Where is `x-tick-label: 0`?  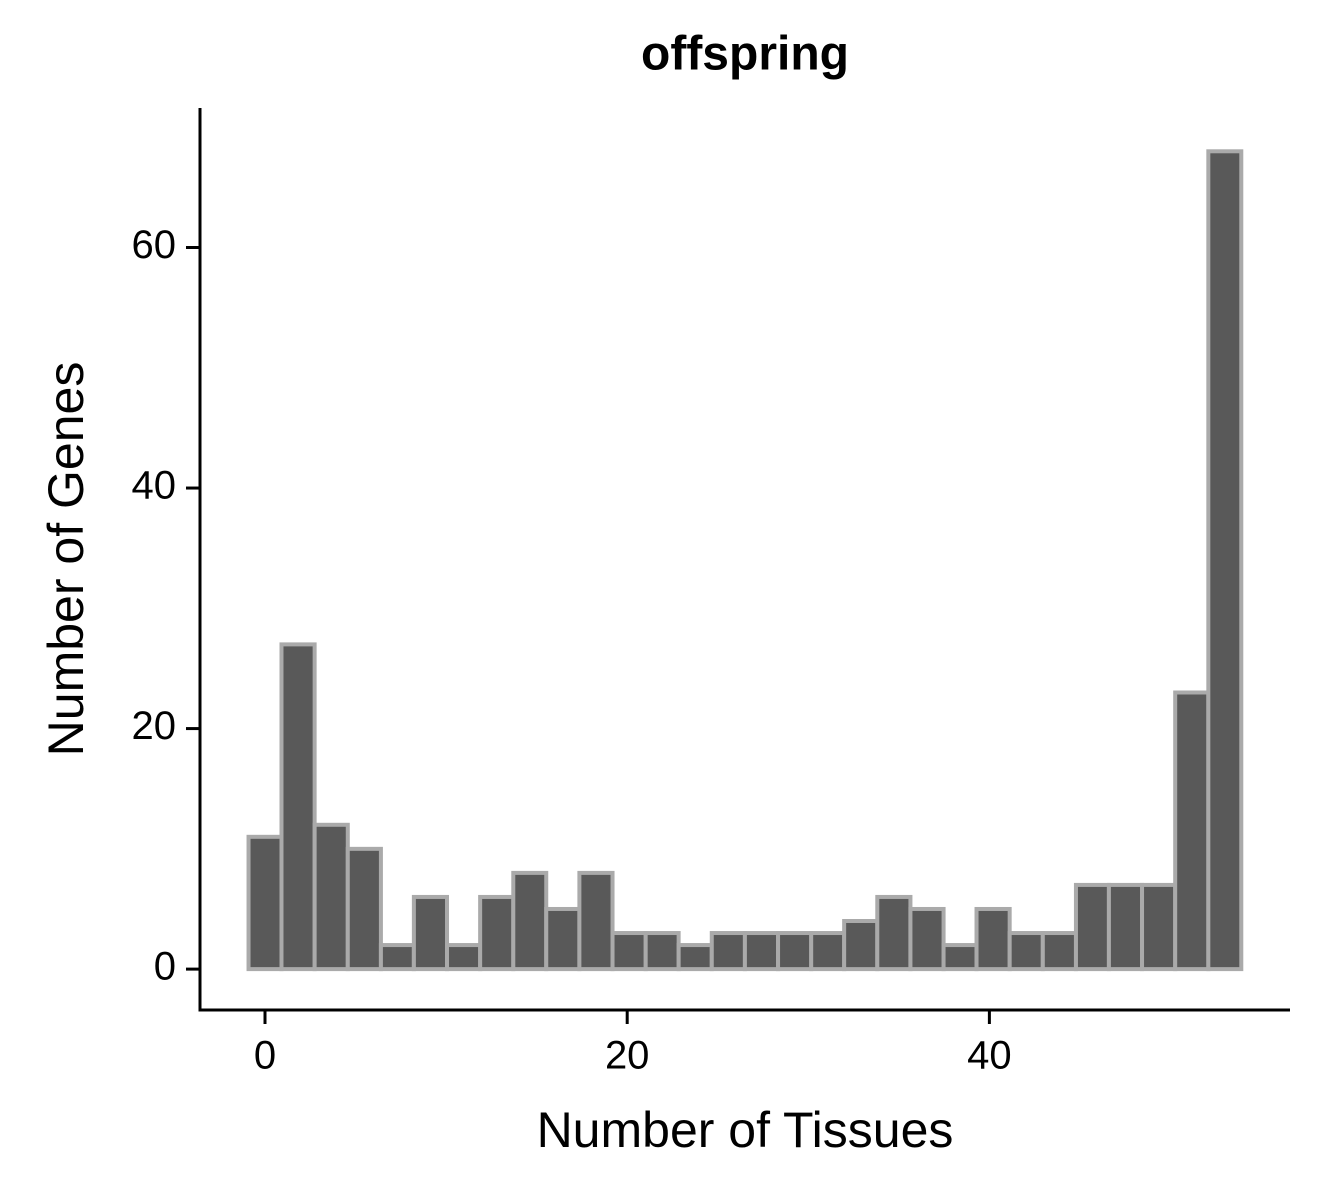
x-tick-label: 0 is located at coordinates (265, 1056).